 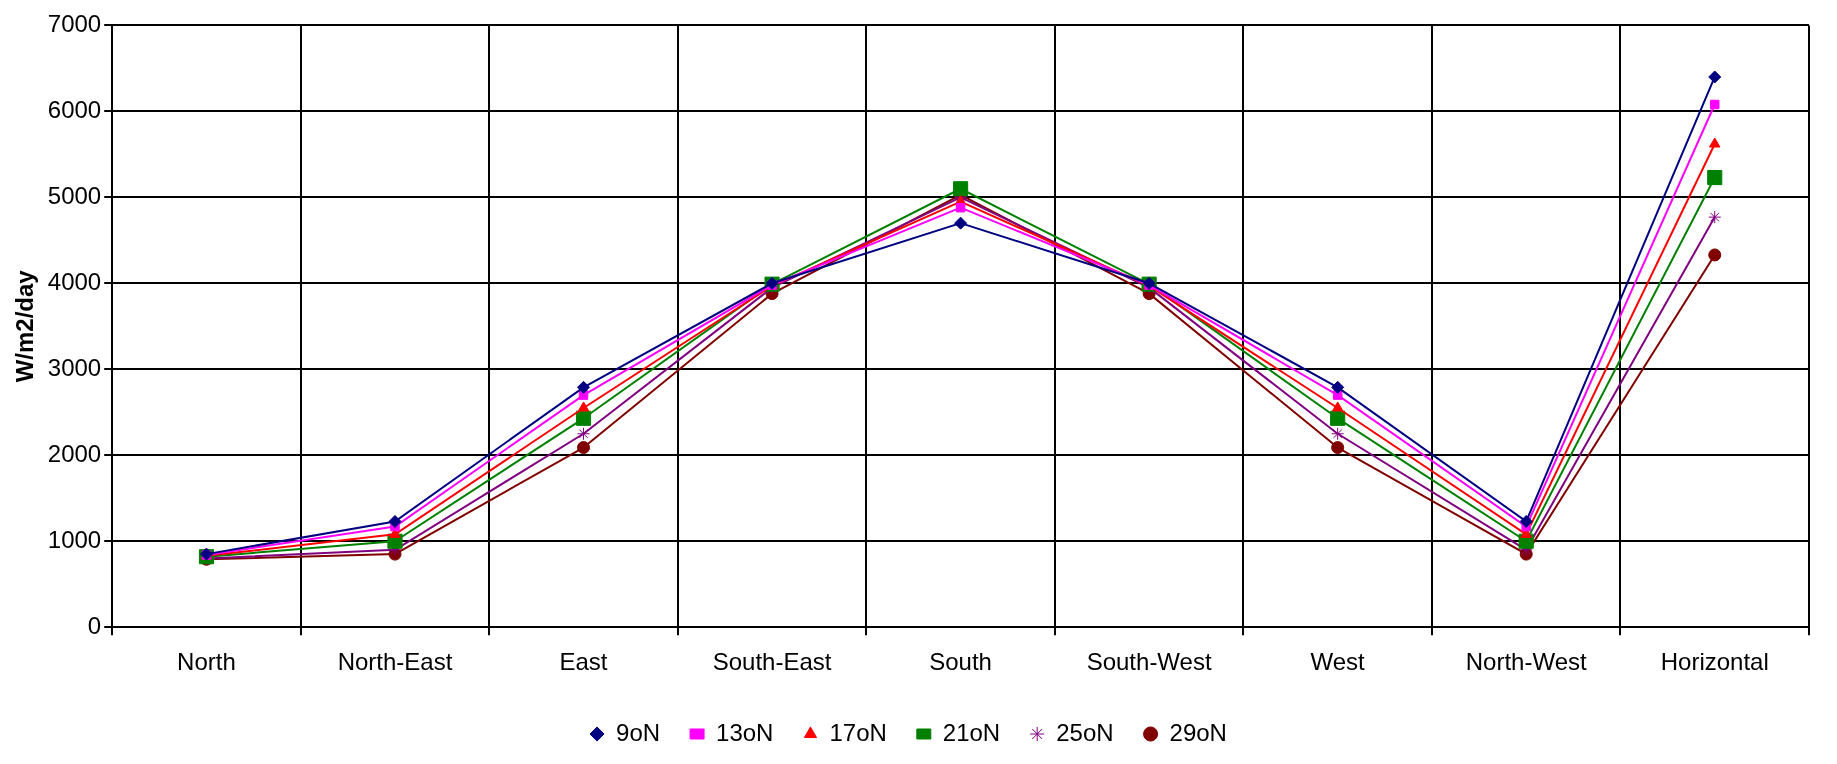 What do you see at coordinates (74, 195) in the screenshot?
I see `y-tick-label: 5000` at bounding box center [74, 195].